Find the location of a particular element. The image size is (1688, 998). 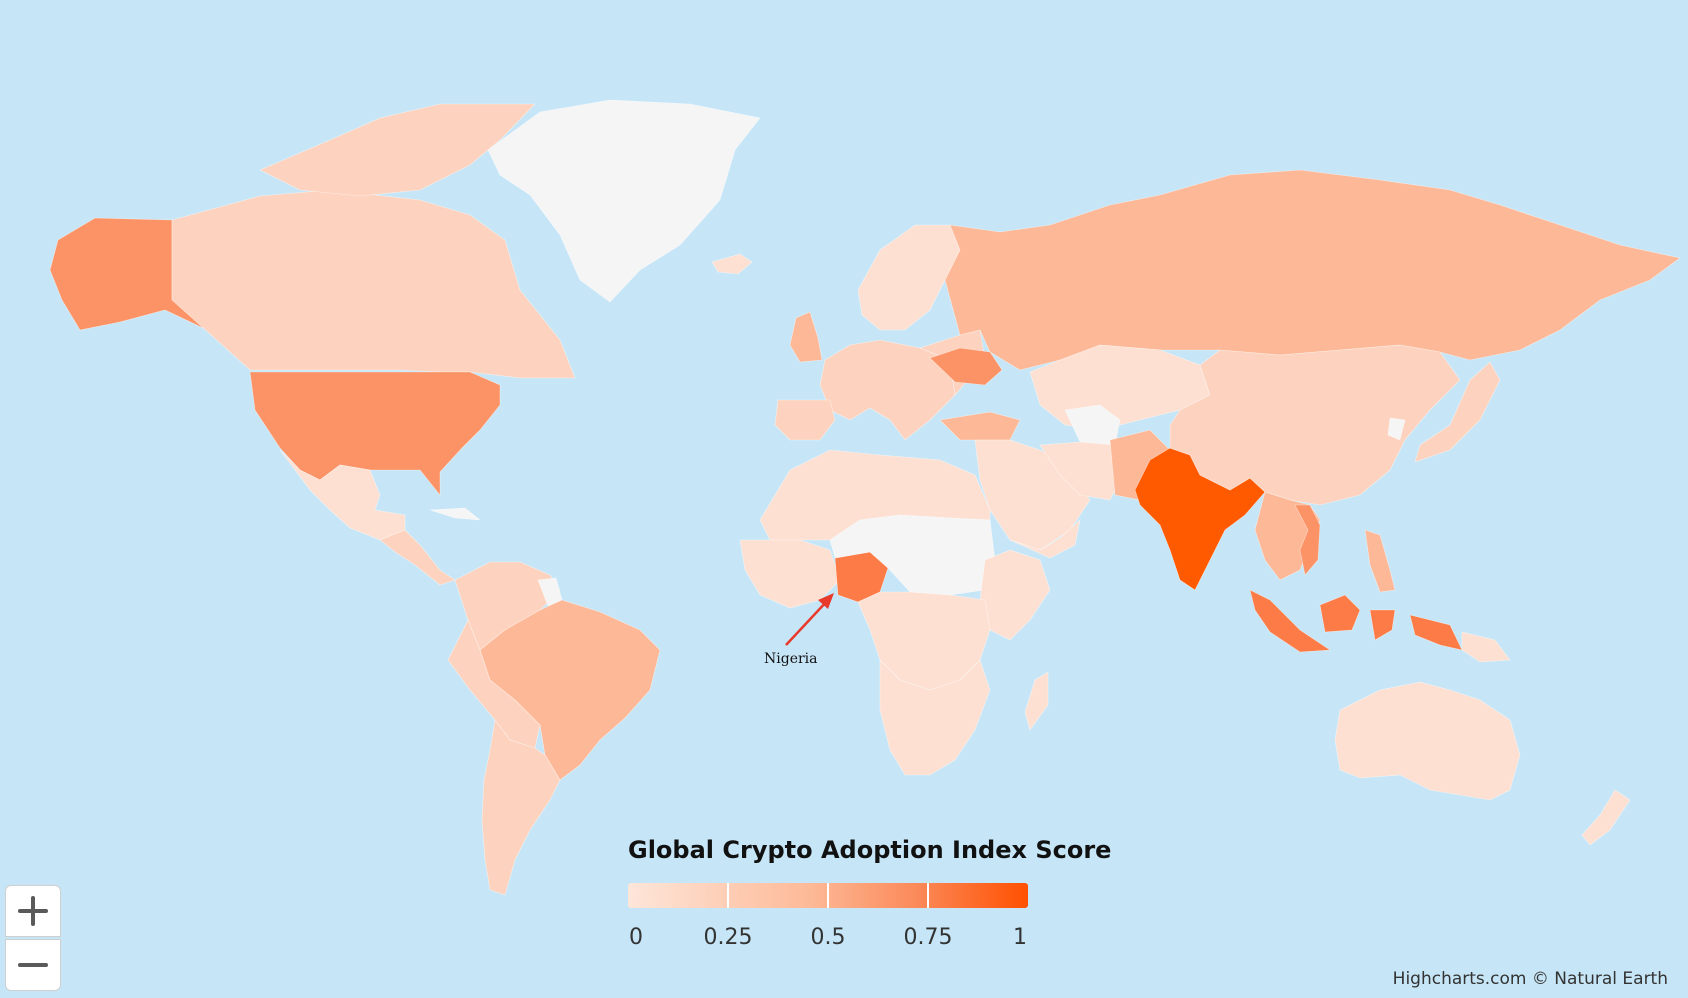

country-indonesia is located at coordinates (1290, 621).